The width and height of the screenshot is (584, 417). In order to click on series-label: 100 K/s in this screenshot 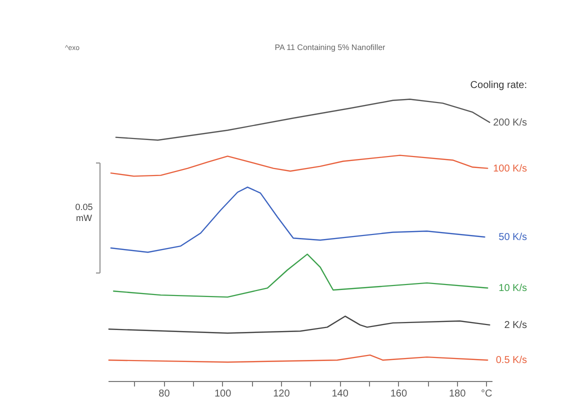, I will do `click(510, 168)`.